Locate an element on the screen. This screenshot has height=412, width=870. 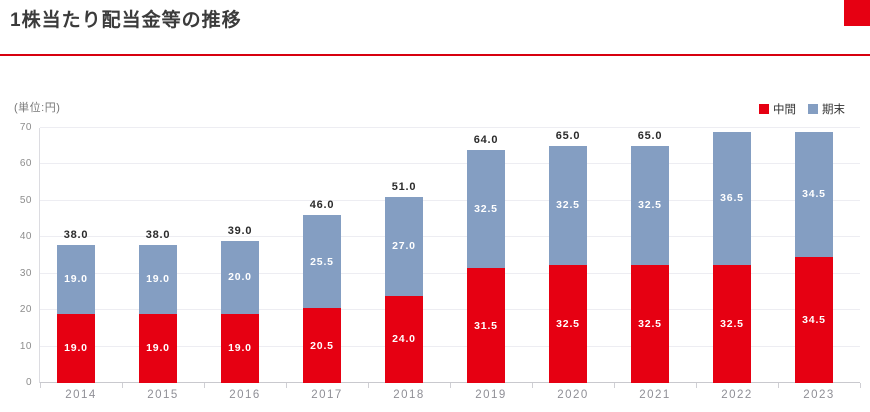
bar-2018: 24.0 27.0 51.0 is located at coordinates (404, 282).